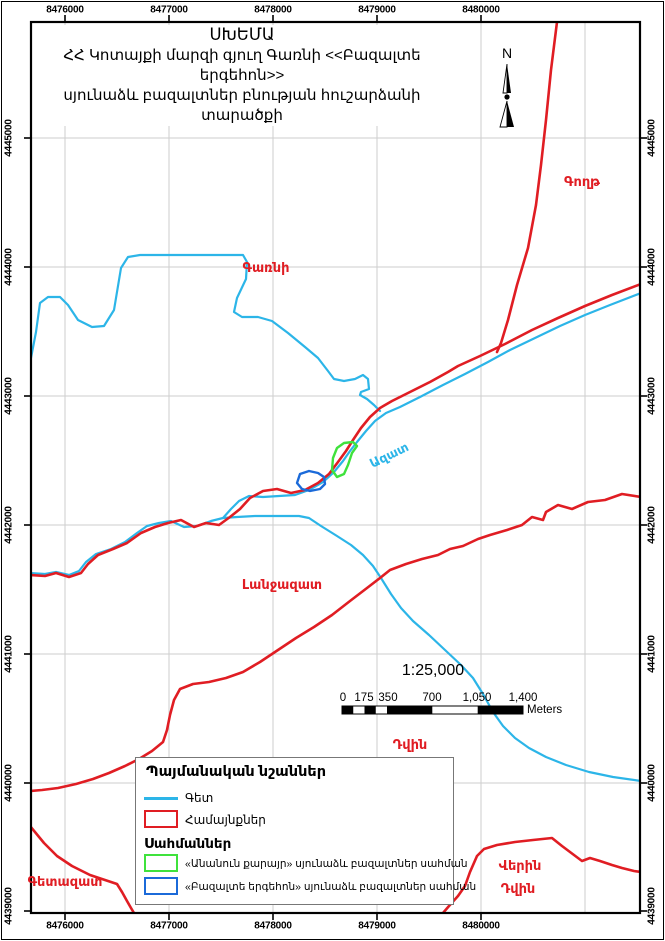  I want to click on legend-communities-swatch, so click(161, 819).